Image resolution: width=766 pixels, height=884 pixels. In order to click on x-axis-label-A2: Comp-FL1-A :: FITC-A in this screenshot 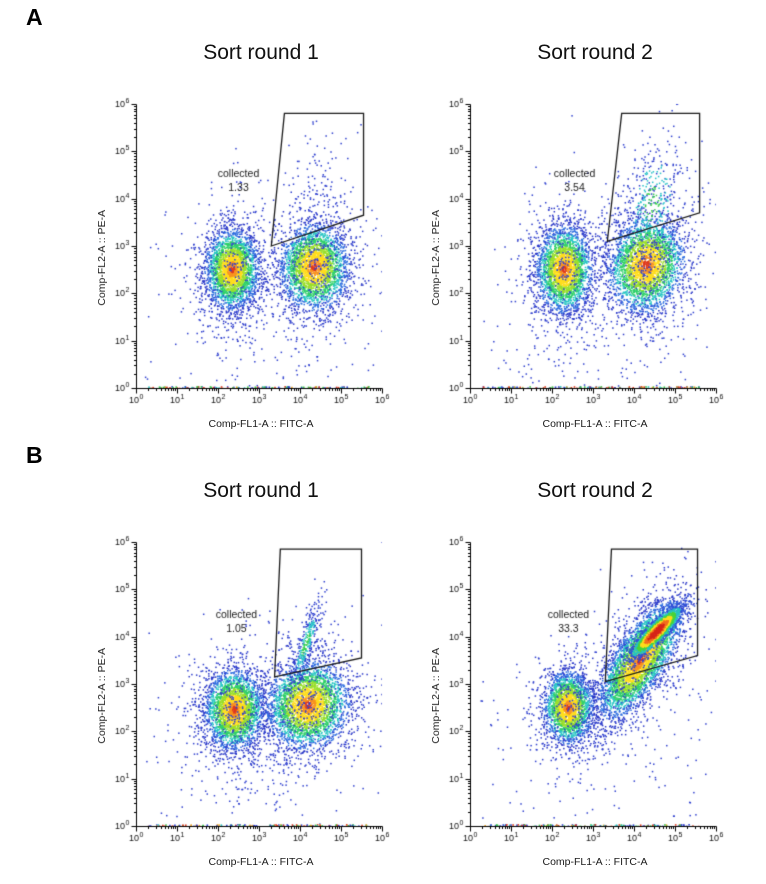, I will do `click(595, 424)`.